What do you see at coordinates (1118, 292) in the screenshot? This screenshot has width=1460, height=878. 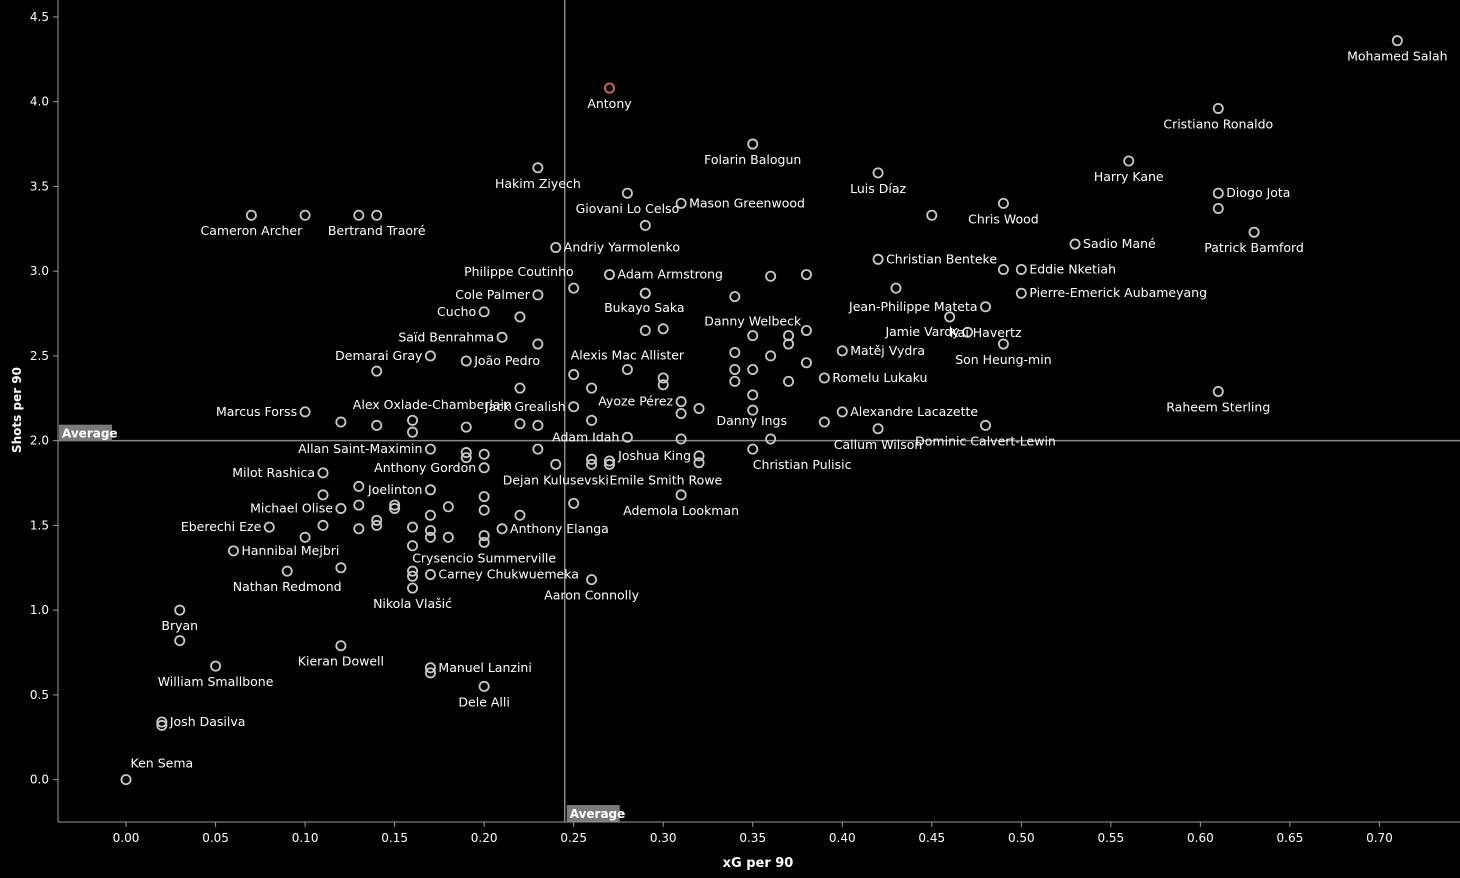 I see `point-label: Pierre-Emerick Aubameyang` at bounding box center [1118, 292].